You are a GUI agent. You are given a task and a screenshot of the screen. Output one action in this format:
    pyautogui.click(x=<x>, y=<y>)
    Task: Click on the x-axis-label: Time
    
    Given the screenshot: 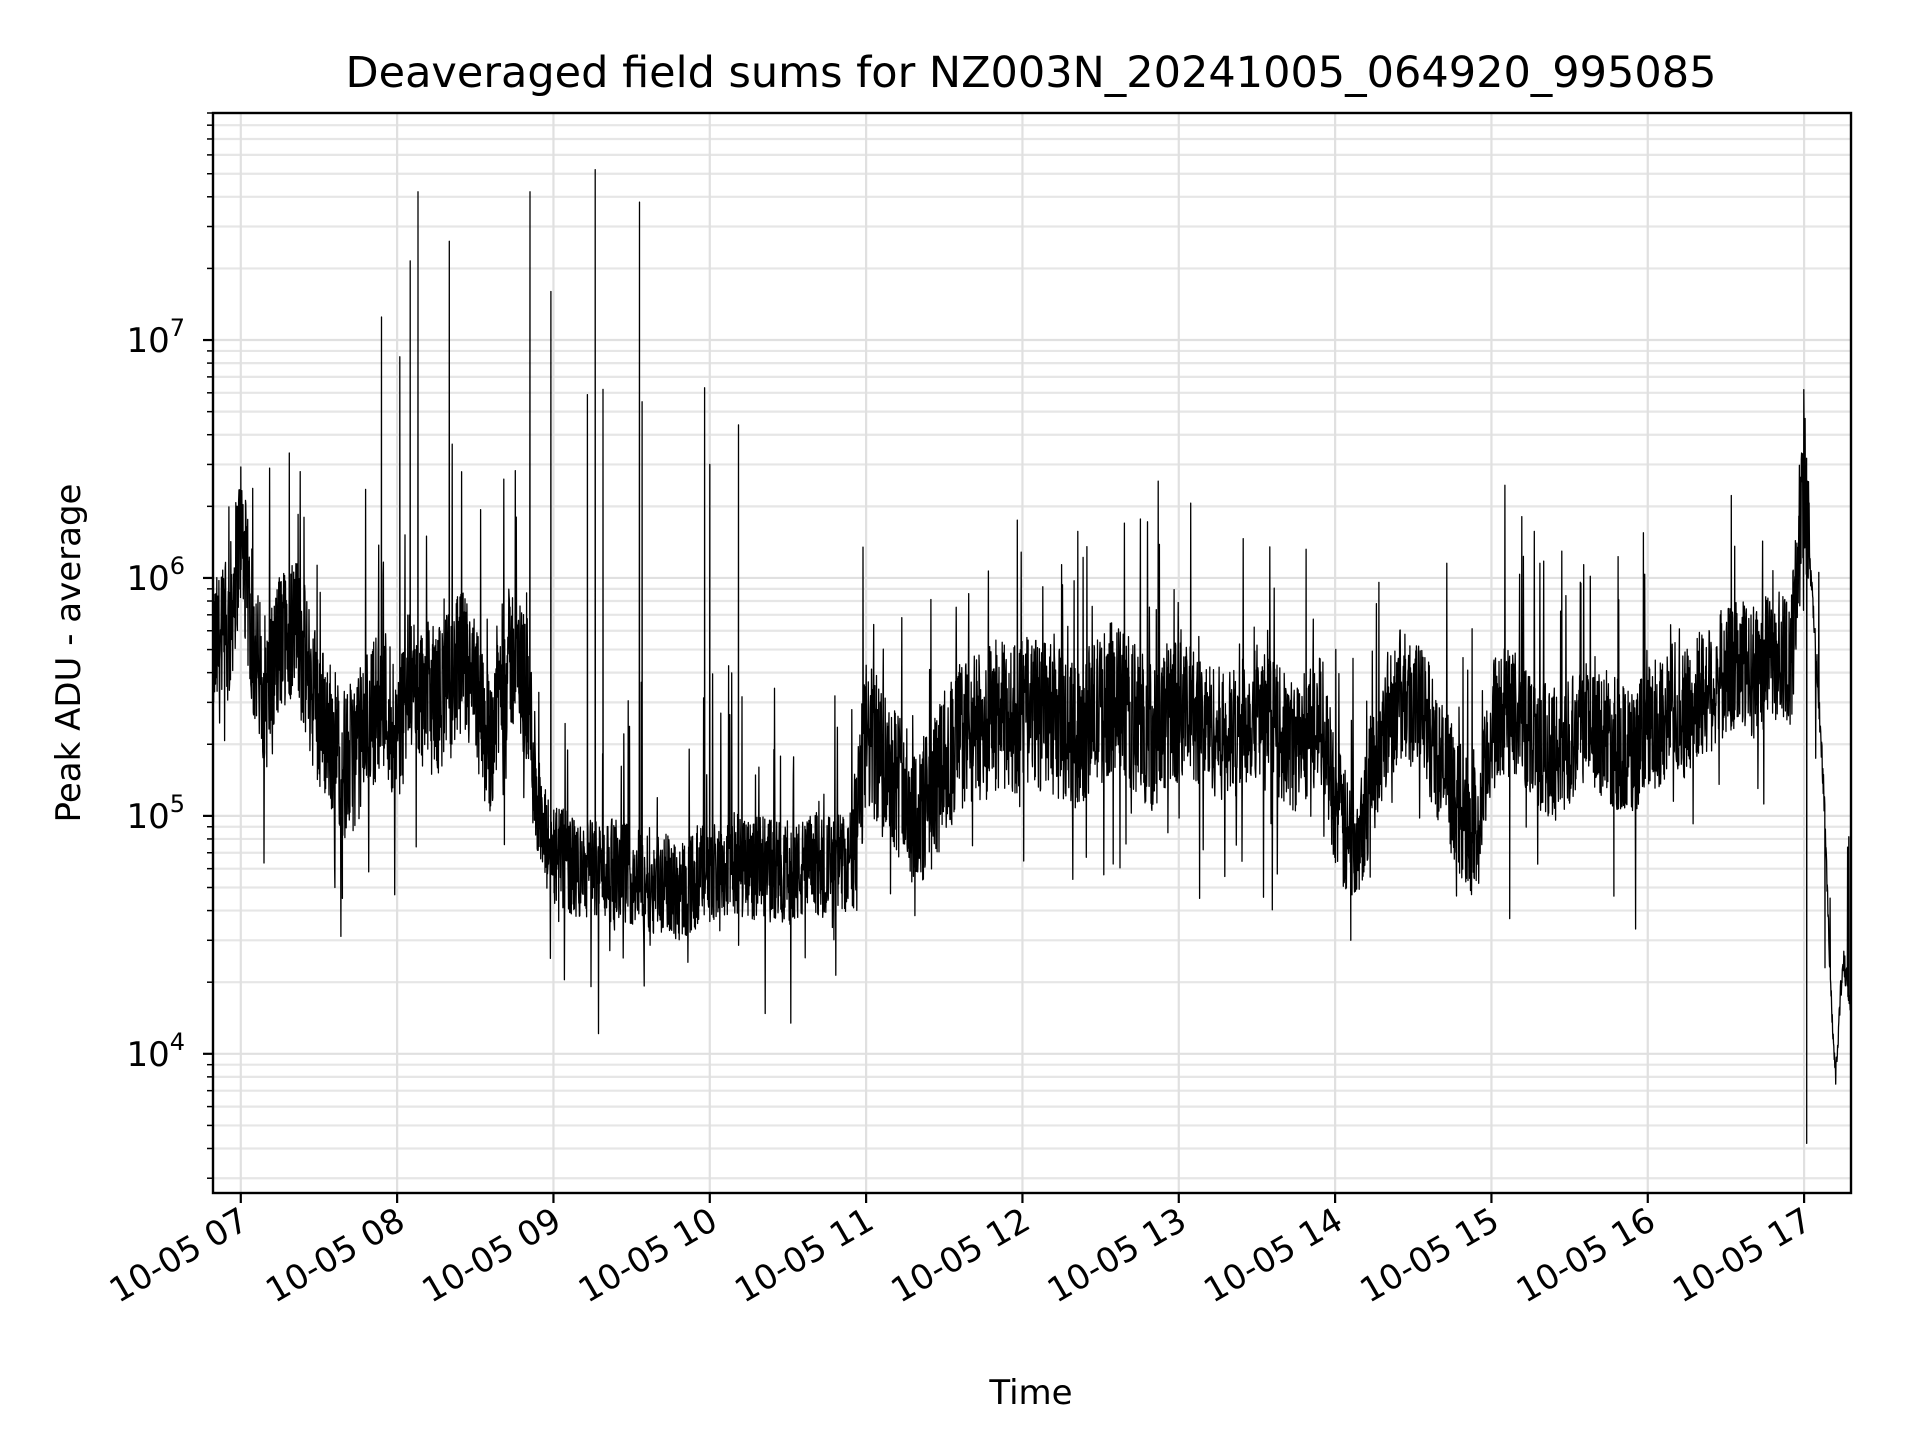 What is the action you would take?
    pyautogui.click(x=1030, y=1393)
    